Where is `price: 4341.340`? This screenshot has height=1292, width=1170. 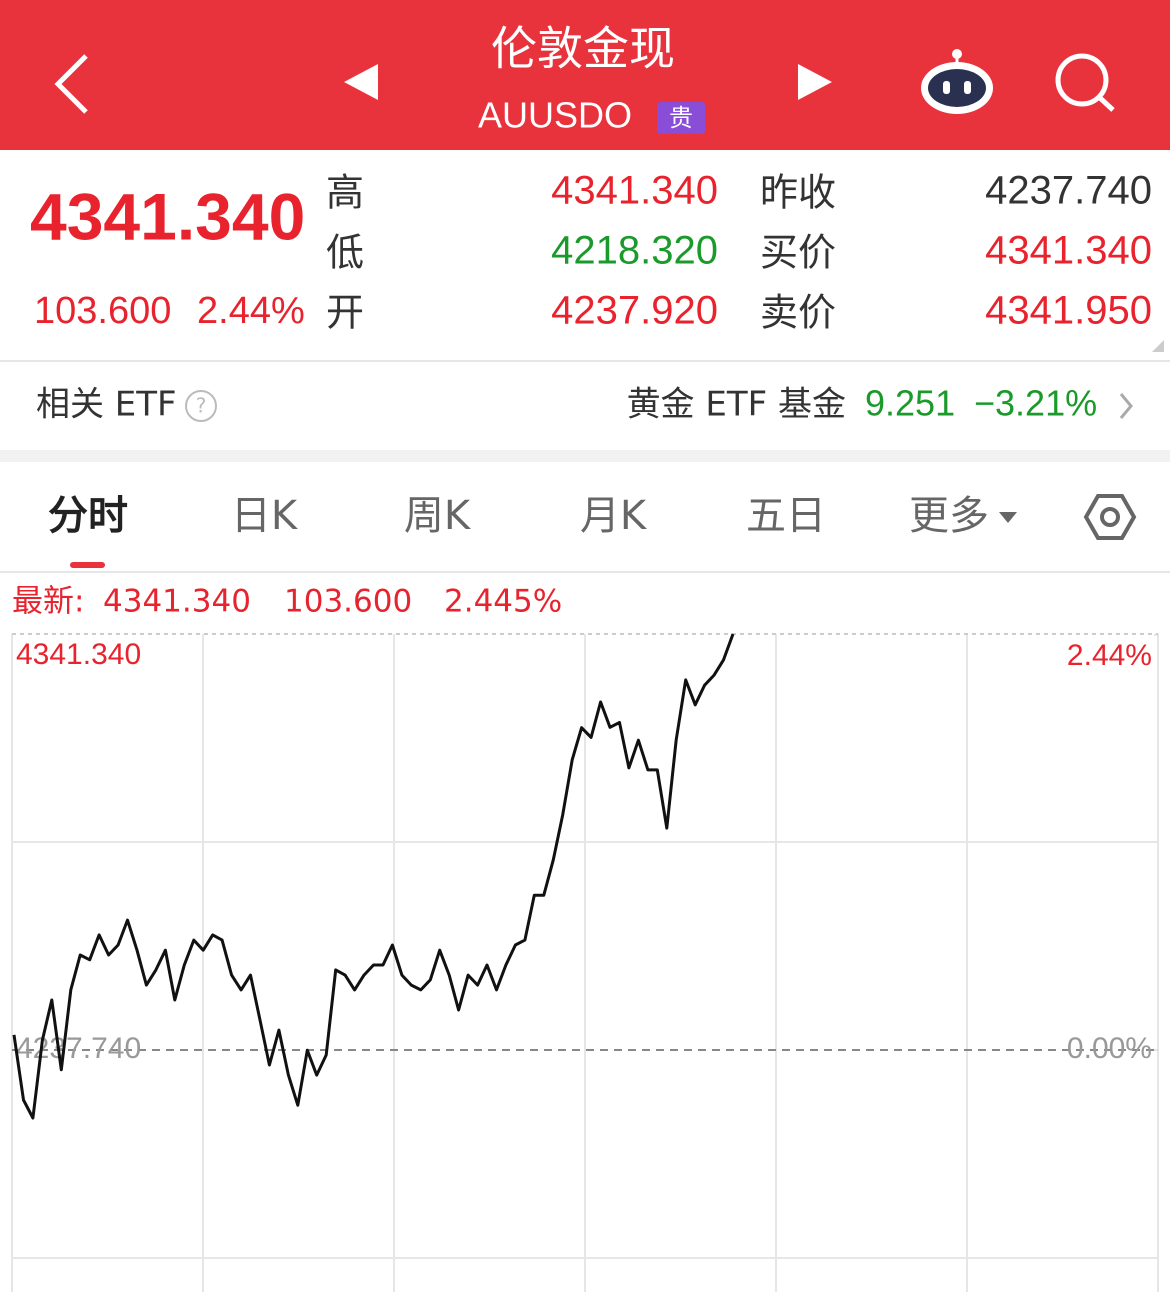 price: 4341.340 is located at coordinates (167, 216).